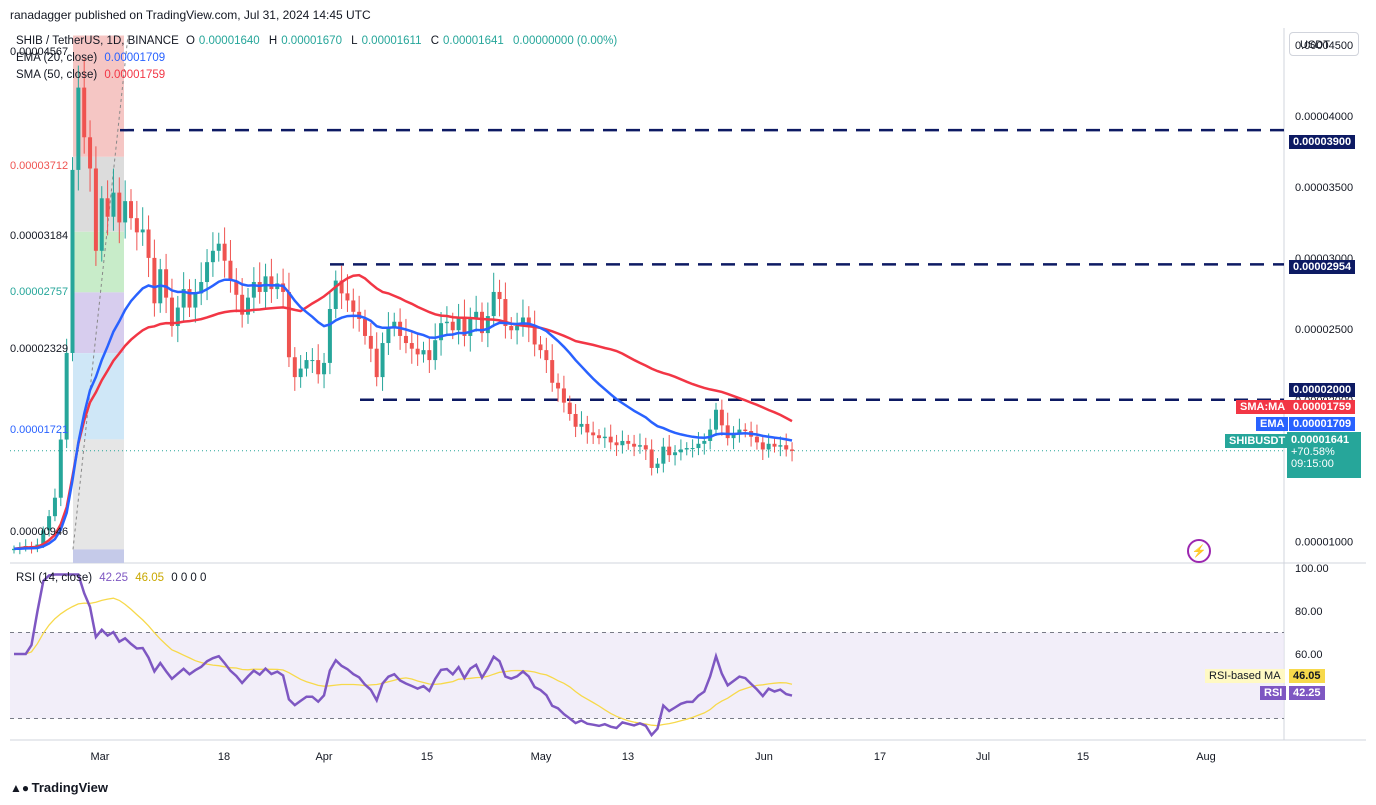 The height and width of the screenshot is (805, 1376). Describe the element at coordinates (98, 96) in the screenshot. I see `position-stop-zone` at that location.